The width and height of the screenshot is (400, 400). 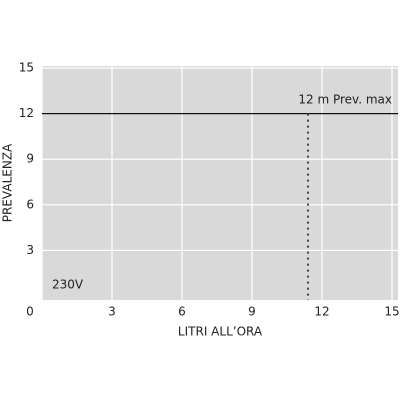 What do you see at coordinates (26, 113) in the screenshot?
I see `y-tick-label: 12` at bounding box center [26, 113].